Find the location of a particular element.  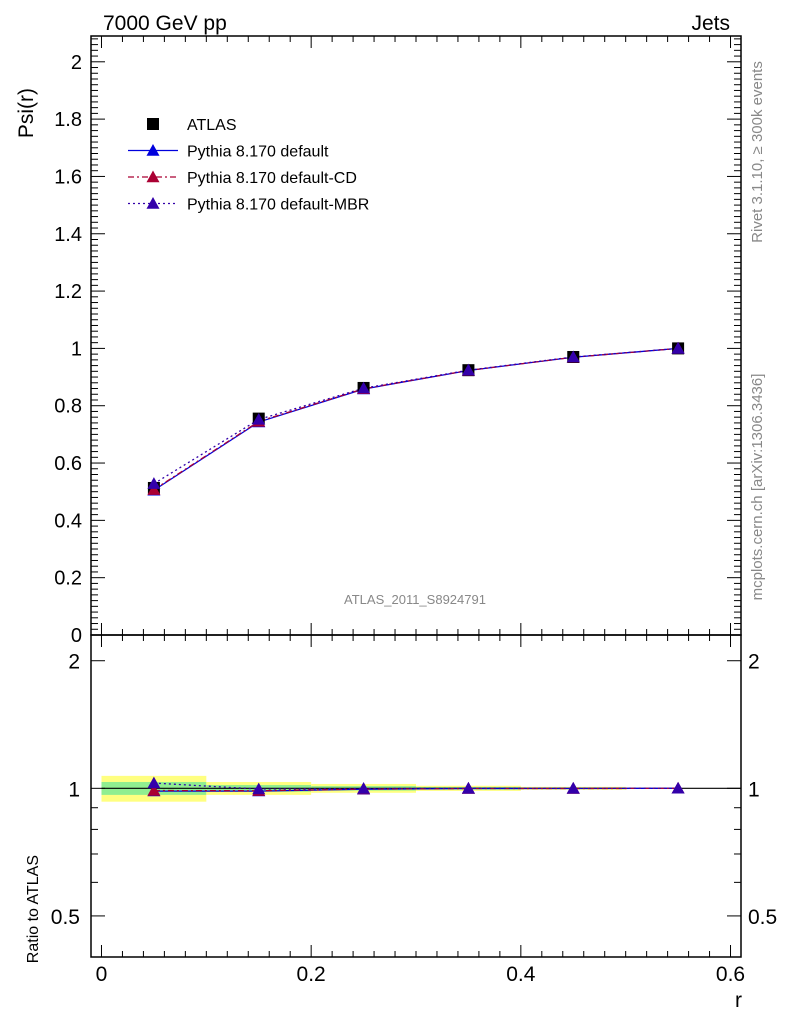

main-series-group is located at coordinates (416, 418).